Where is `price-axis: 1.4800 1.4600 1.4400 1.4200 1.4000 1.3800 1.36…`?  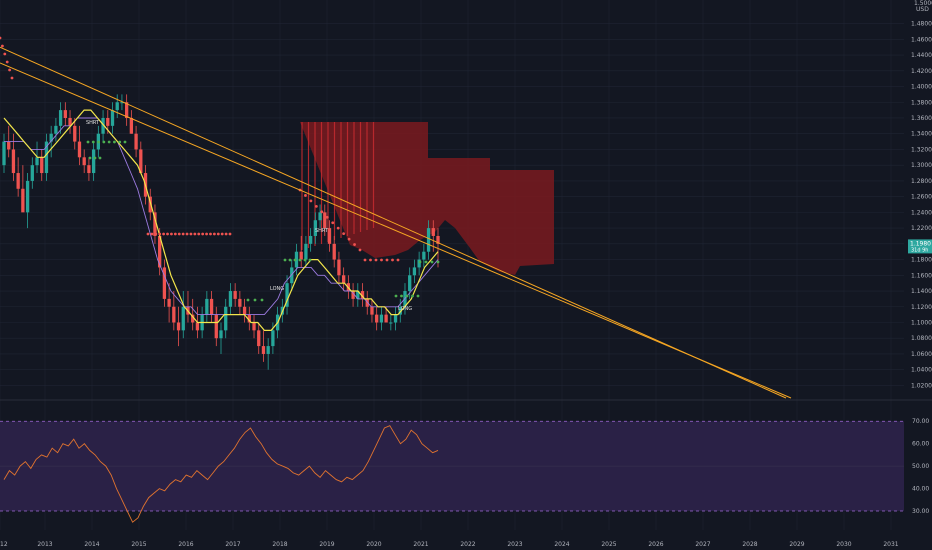
price-axis: 1.4800 1.4600 1.4400 1.4200 1.4000 1.3800 1.36… is located at coordinates (921, 194).